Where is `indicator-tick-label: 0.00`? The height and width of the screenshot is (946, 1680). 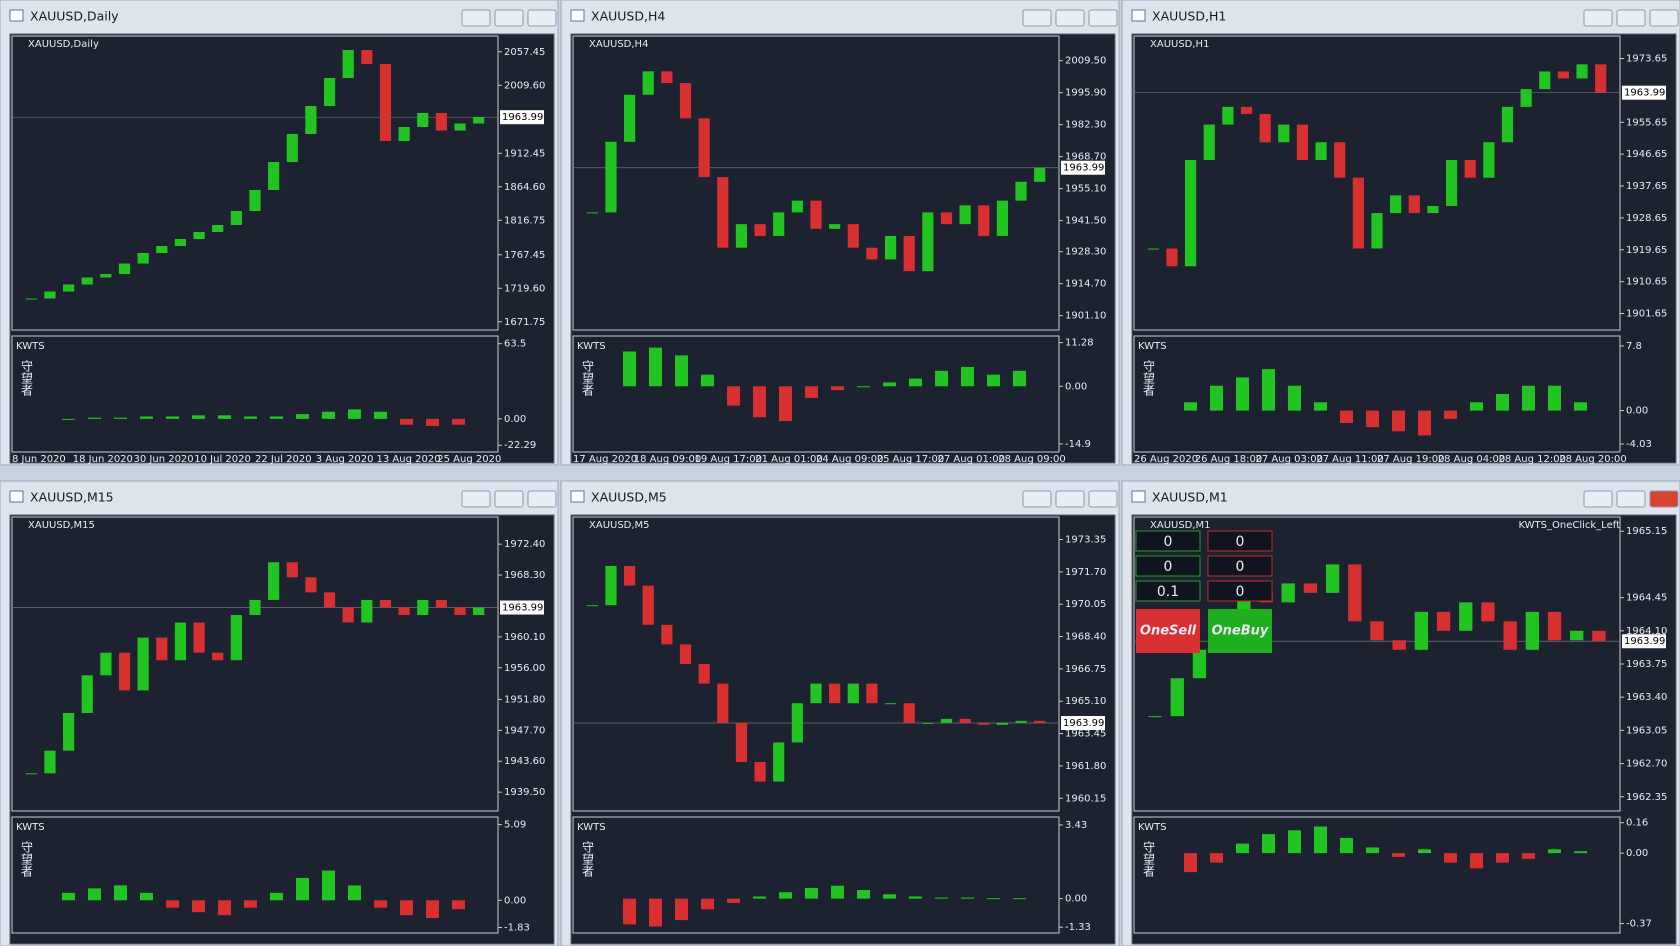
indicator-tick-label: 0.00 is located at coordinates (1076, 899).